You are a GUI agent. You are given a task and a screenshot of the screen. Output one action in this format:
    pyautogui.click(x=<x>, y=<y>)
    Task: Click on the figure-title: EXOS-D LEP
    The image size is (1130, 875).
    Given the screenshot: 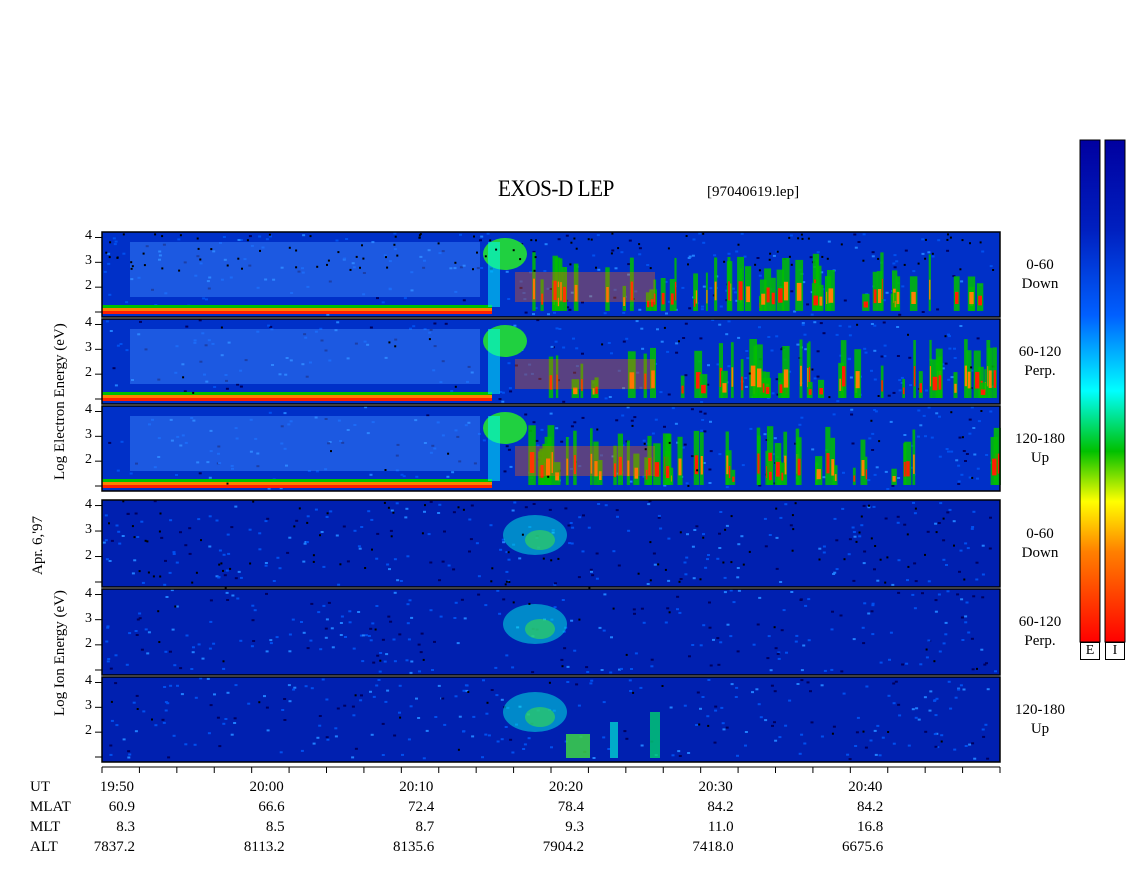 What is the action you would take?
    pyautogui.click(x=556, y=188)
    